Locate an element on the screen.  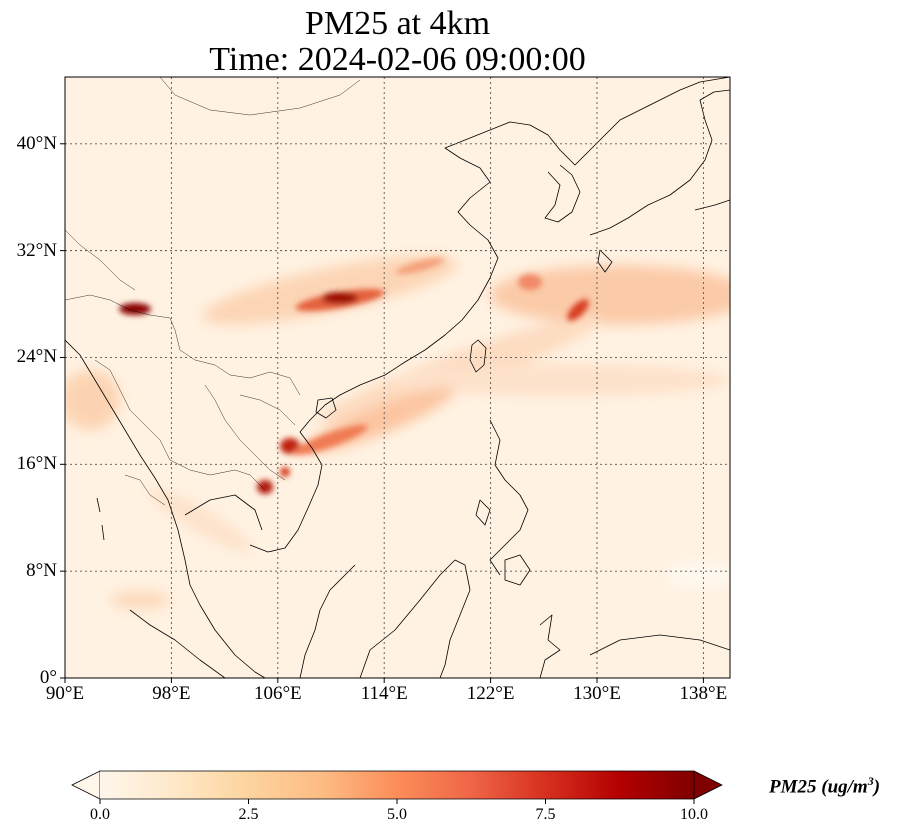
colorbar-label-superscript: 3 is located at coordinates (870, 781).